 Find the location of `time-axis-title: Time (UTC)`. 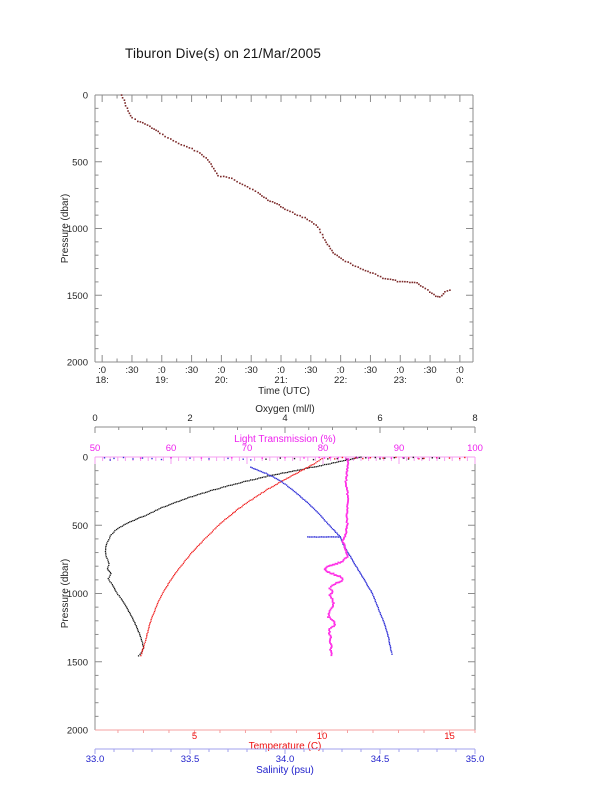

time-axis-title: Time (UTC) is located at coordinates (284, 391).